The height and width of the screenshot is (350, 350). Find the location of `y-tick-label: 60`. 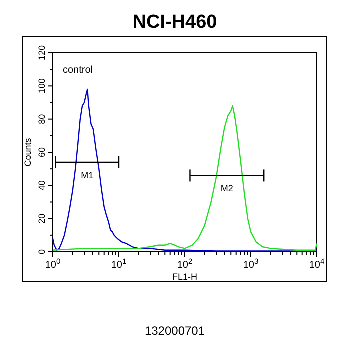

y-tick-label: 60 is located at coordinates (42, 152).